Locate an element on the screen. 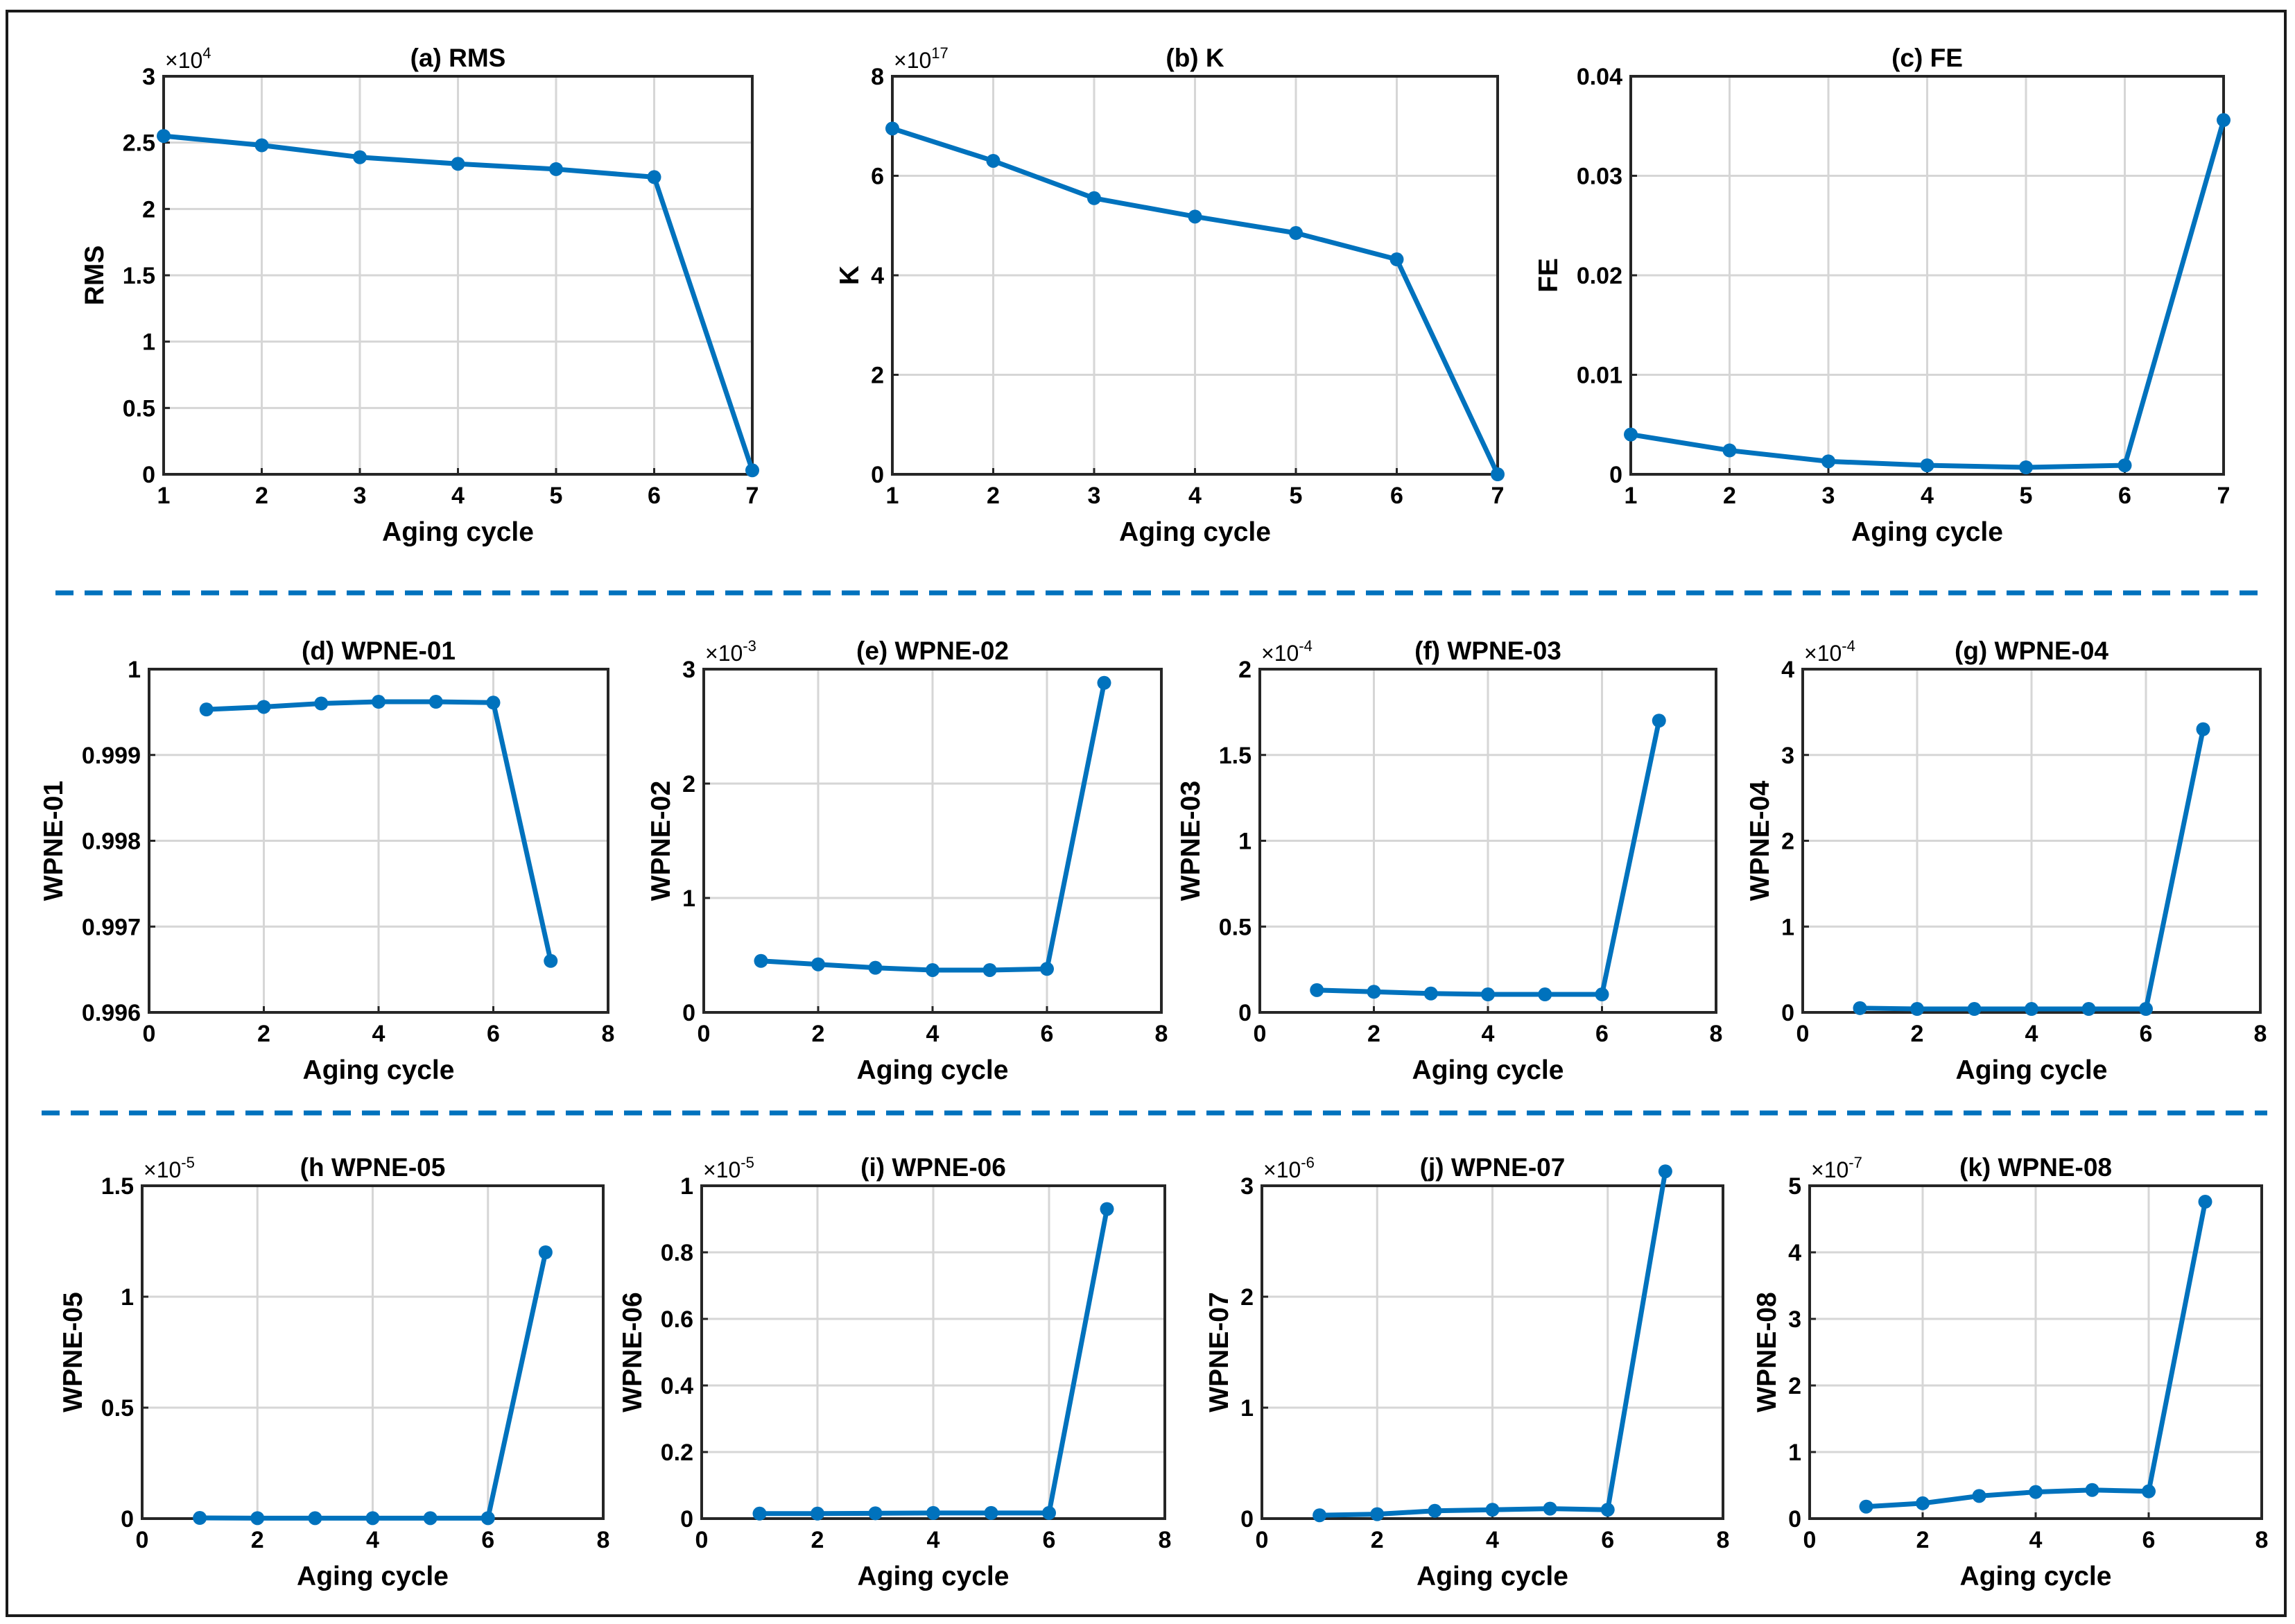 This screenshot has height=1624, width=2295. y-tick-label: 0.4 is located at coordinates (677, 1386).